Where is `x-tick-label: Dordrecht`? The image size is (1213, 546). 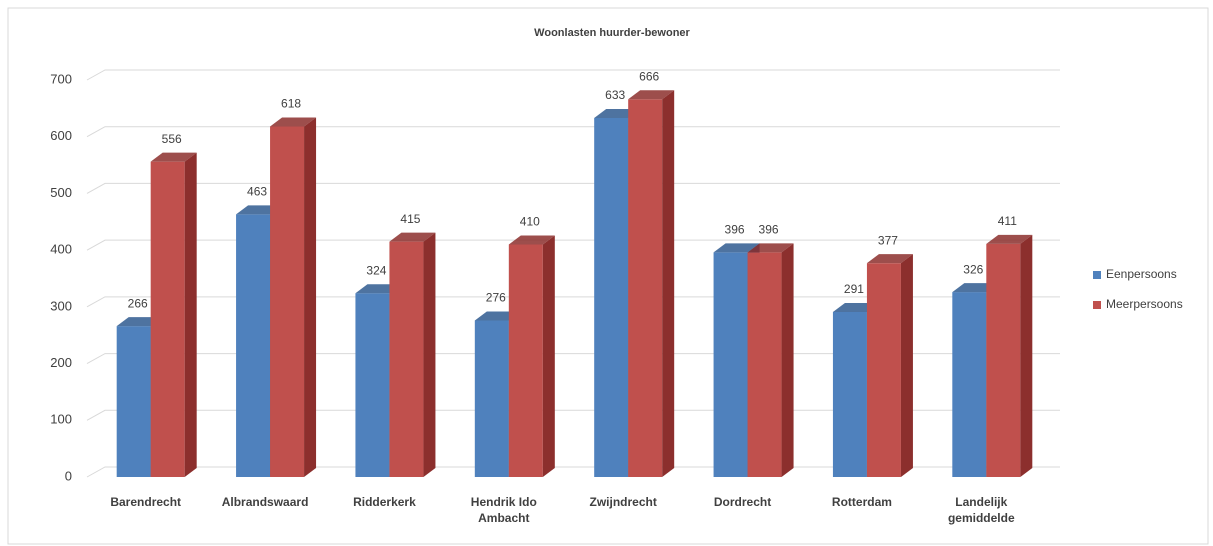
x-tick-label: Dordrecht is located at coordinates (742, 502).